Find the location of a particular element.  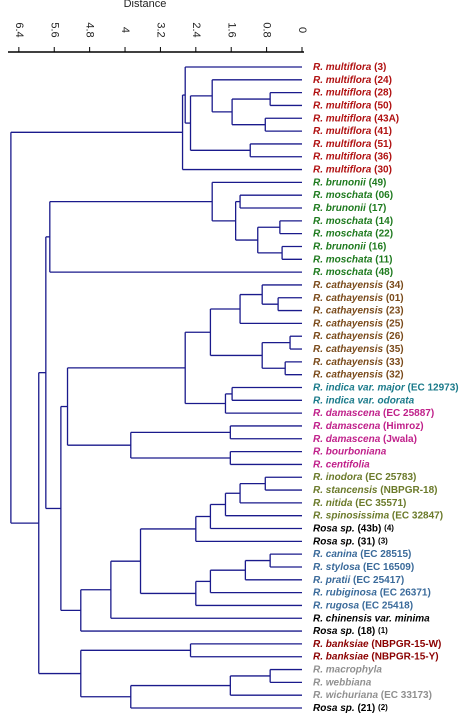

leaf-id: (33) is located at coordinates (395, 362).